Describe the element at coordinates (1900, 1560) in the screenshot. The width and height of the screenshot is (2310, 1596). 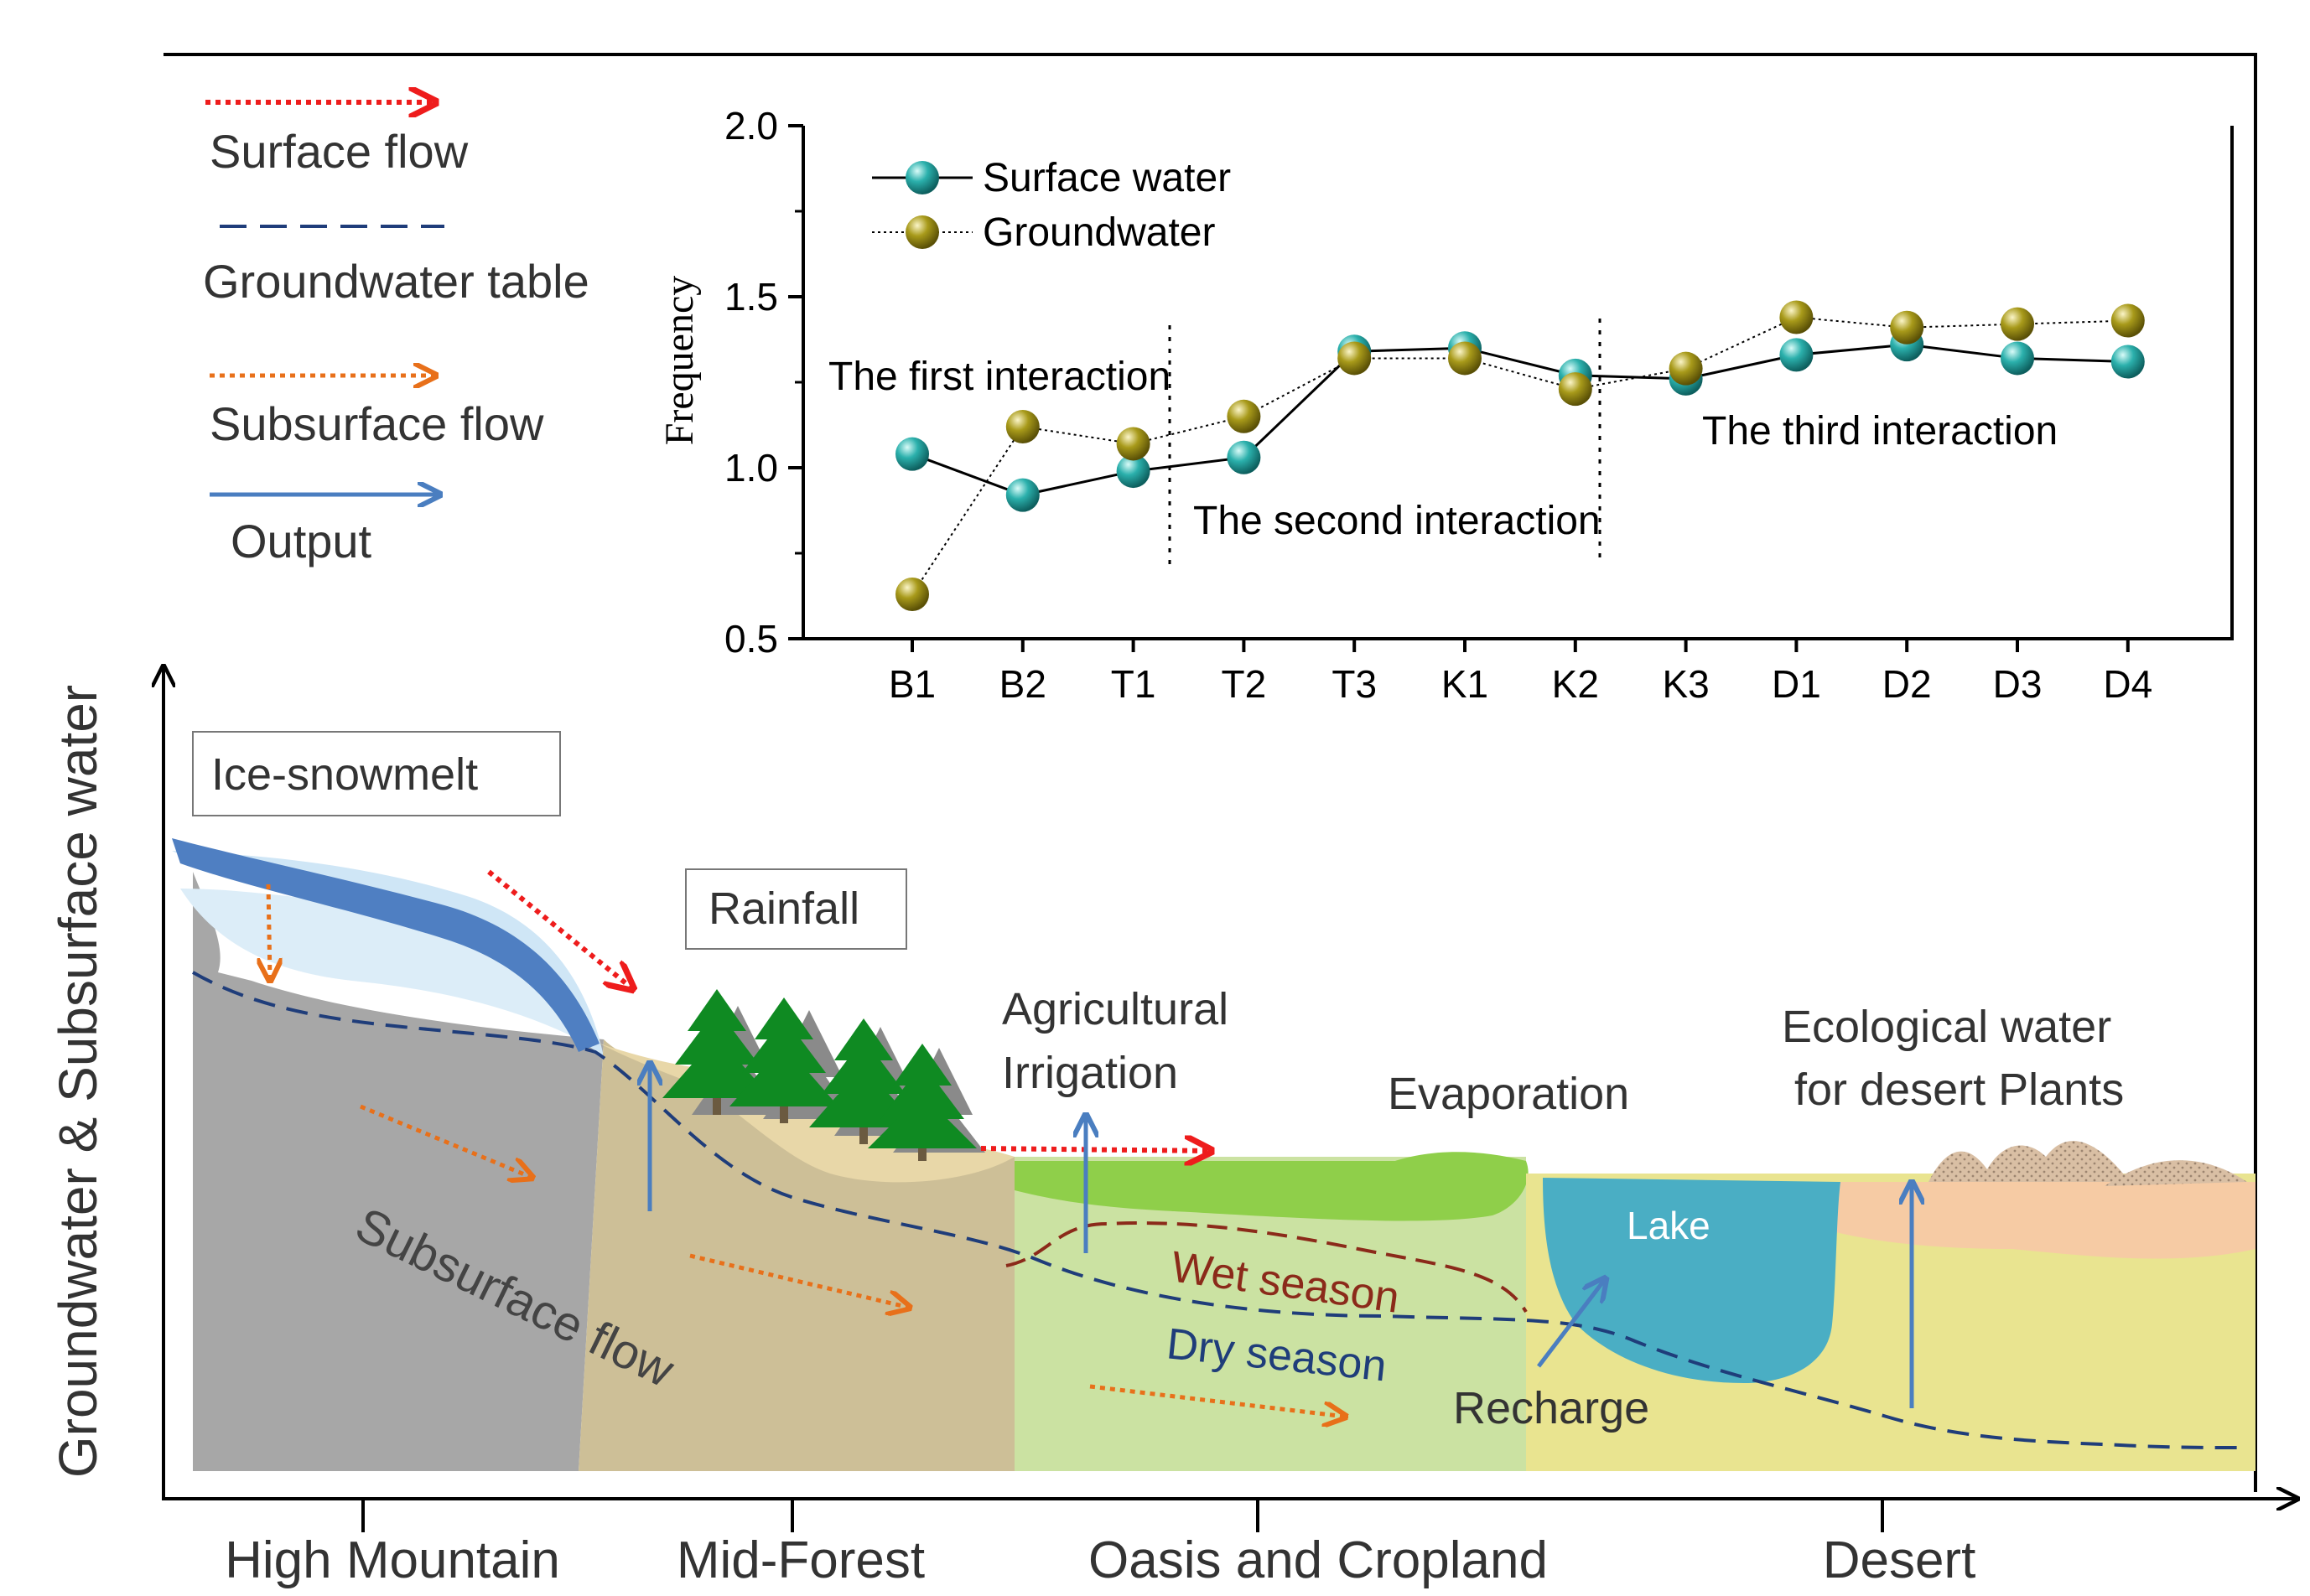
I see `zone-label-desert: Desert` at that location.